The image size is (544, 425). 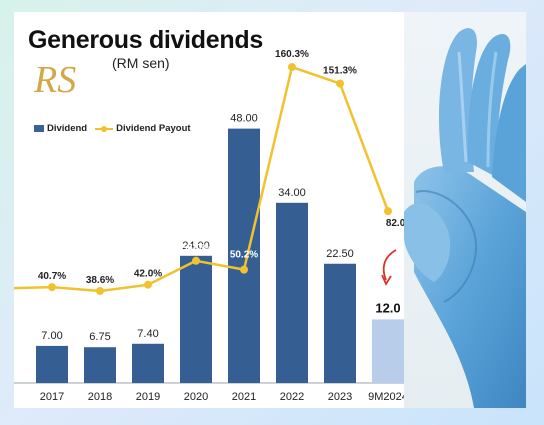 What do you see at coordinates (145, 40) in the screenshot?
I see `page-title: Generous dividends` at bounding box center [145, 40].